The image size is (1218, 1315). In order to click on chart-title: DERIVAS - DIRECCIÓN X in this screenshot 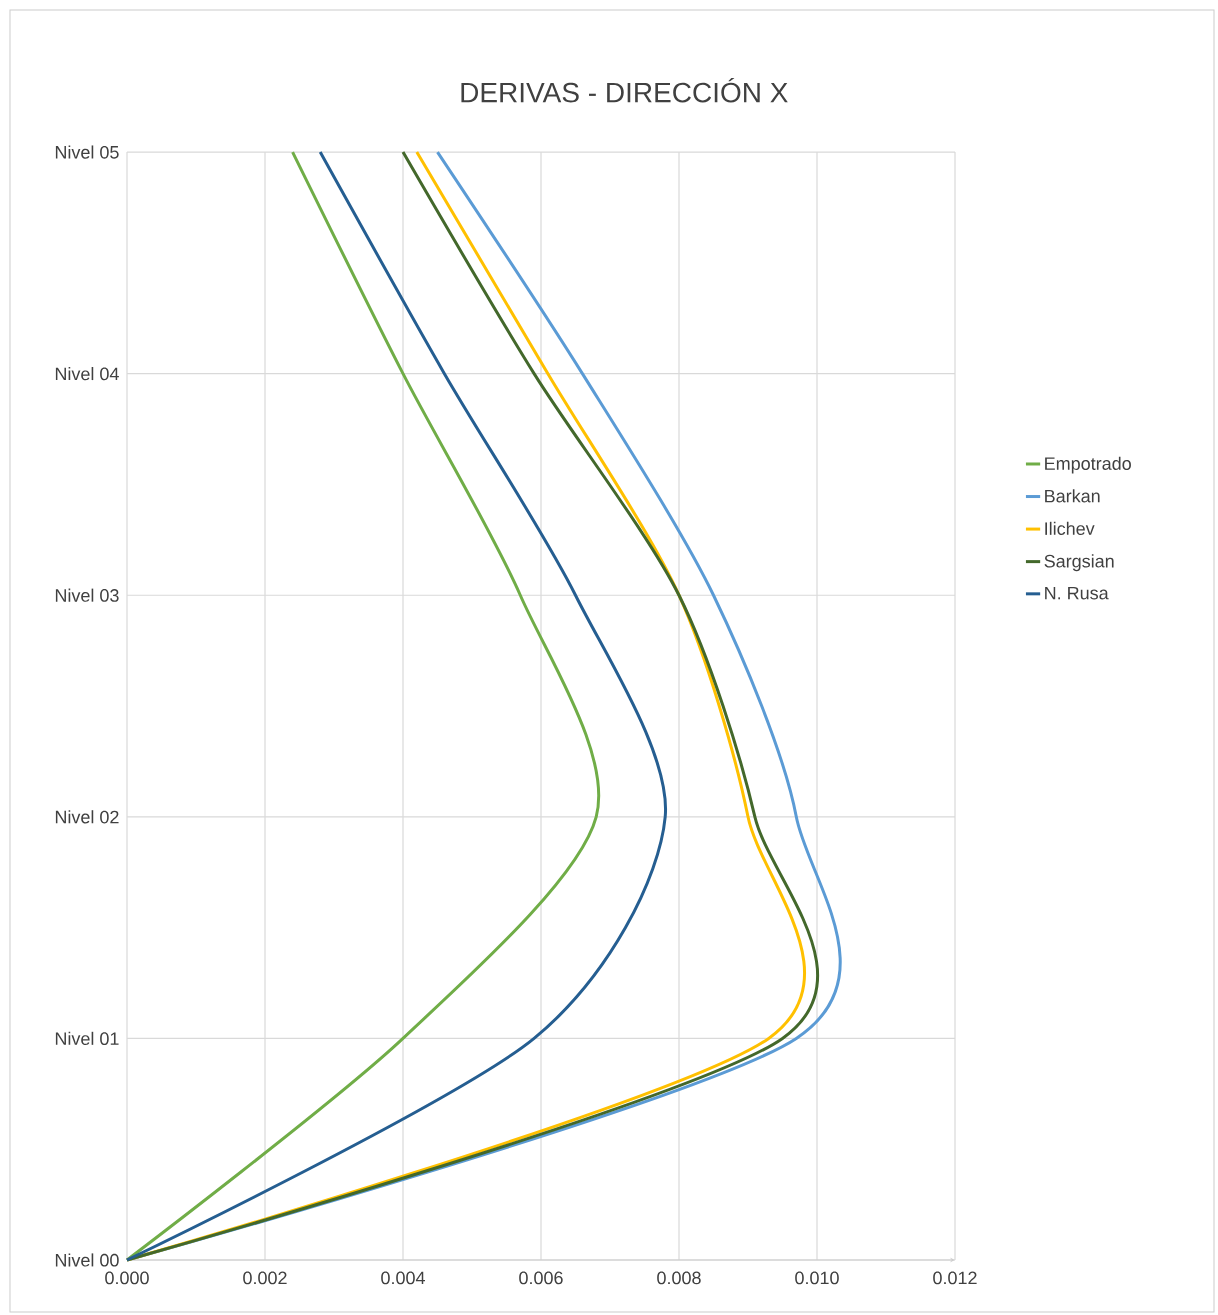, I will do `click(624, 90)`.